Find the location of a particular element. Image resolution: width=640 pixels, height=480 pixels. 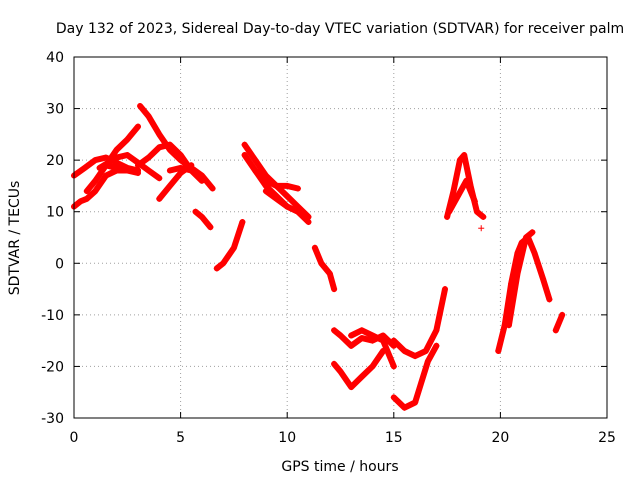

x-tick-label: 15 is located at coordinates (394, 438).